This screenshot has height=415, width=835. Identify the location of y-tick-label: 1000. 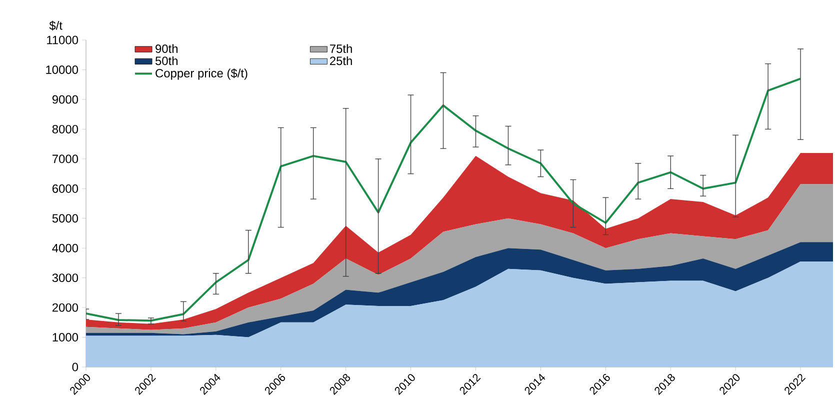
(65, 337).